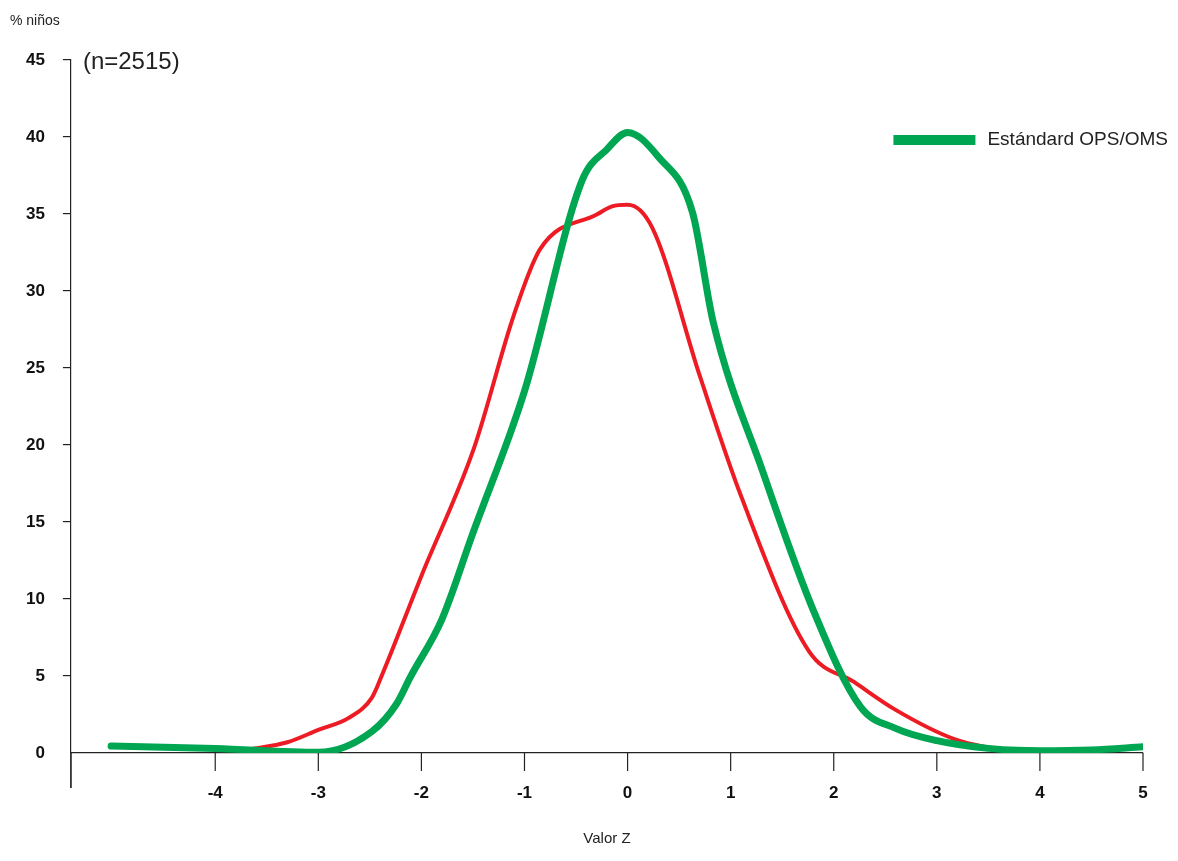 This screenshot has height=861, width=1178. Describe the element at coordinates (40, 675) in the screenshot. I see `y-tick-label: 5` at that location.